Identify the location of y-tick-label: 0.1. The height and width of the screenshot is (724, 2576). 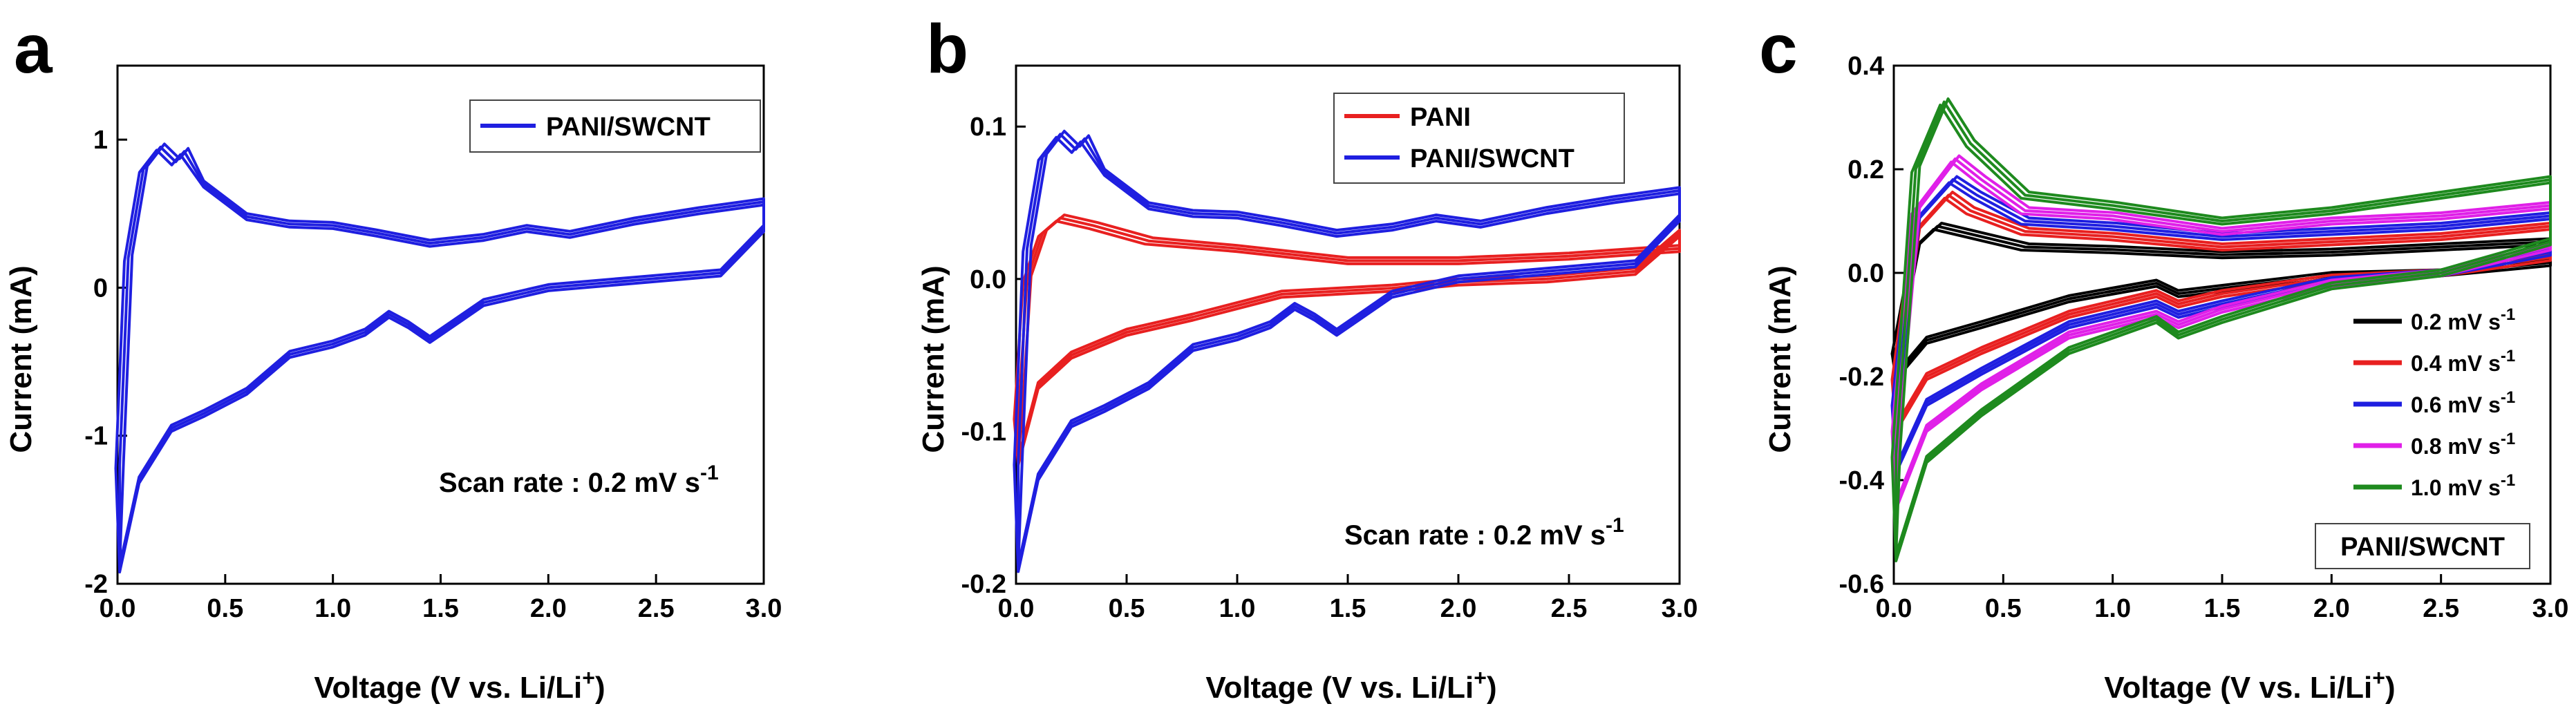
(988, 128).